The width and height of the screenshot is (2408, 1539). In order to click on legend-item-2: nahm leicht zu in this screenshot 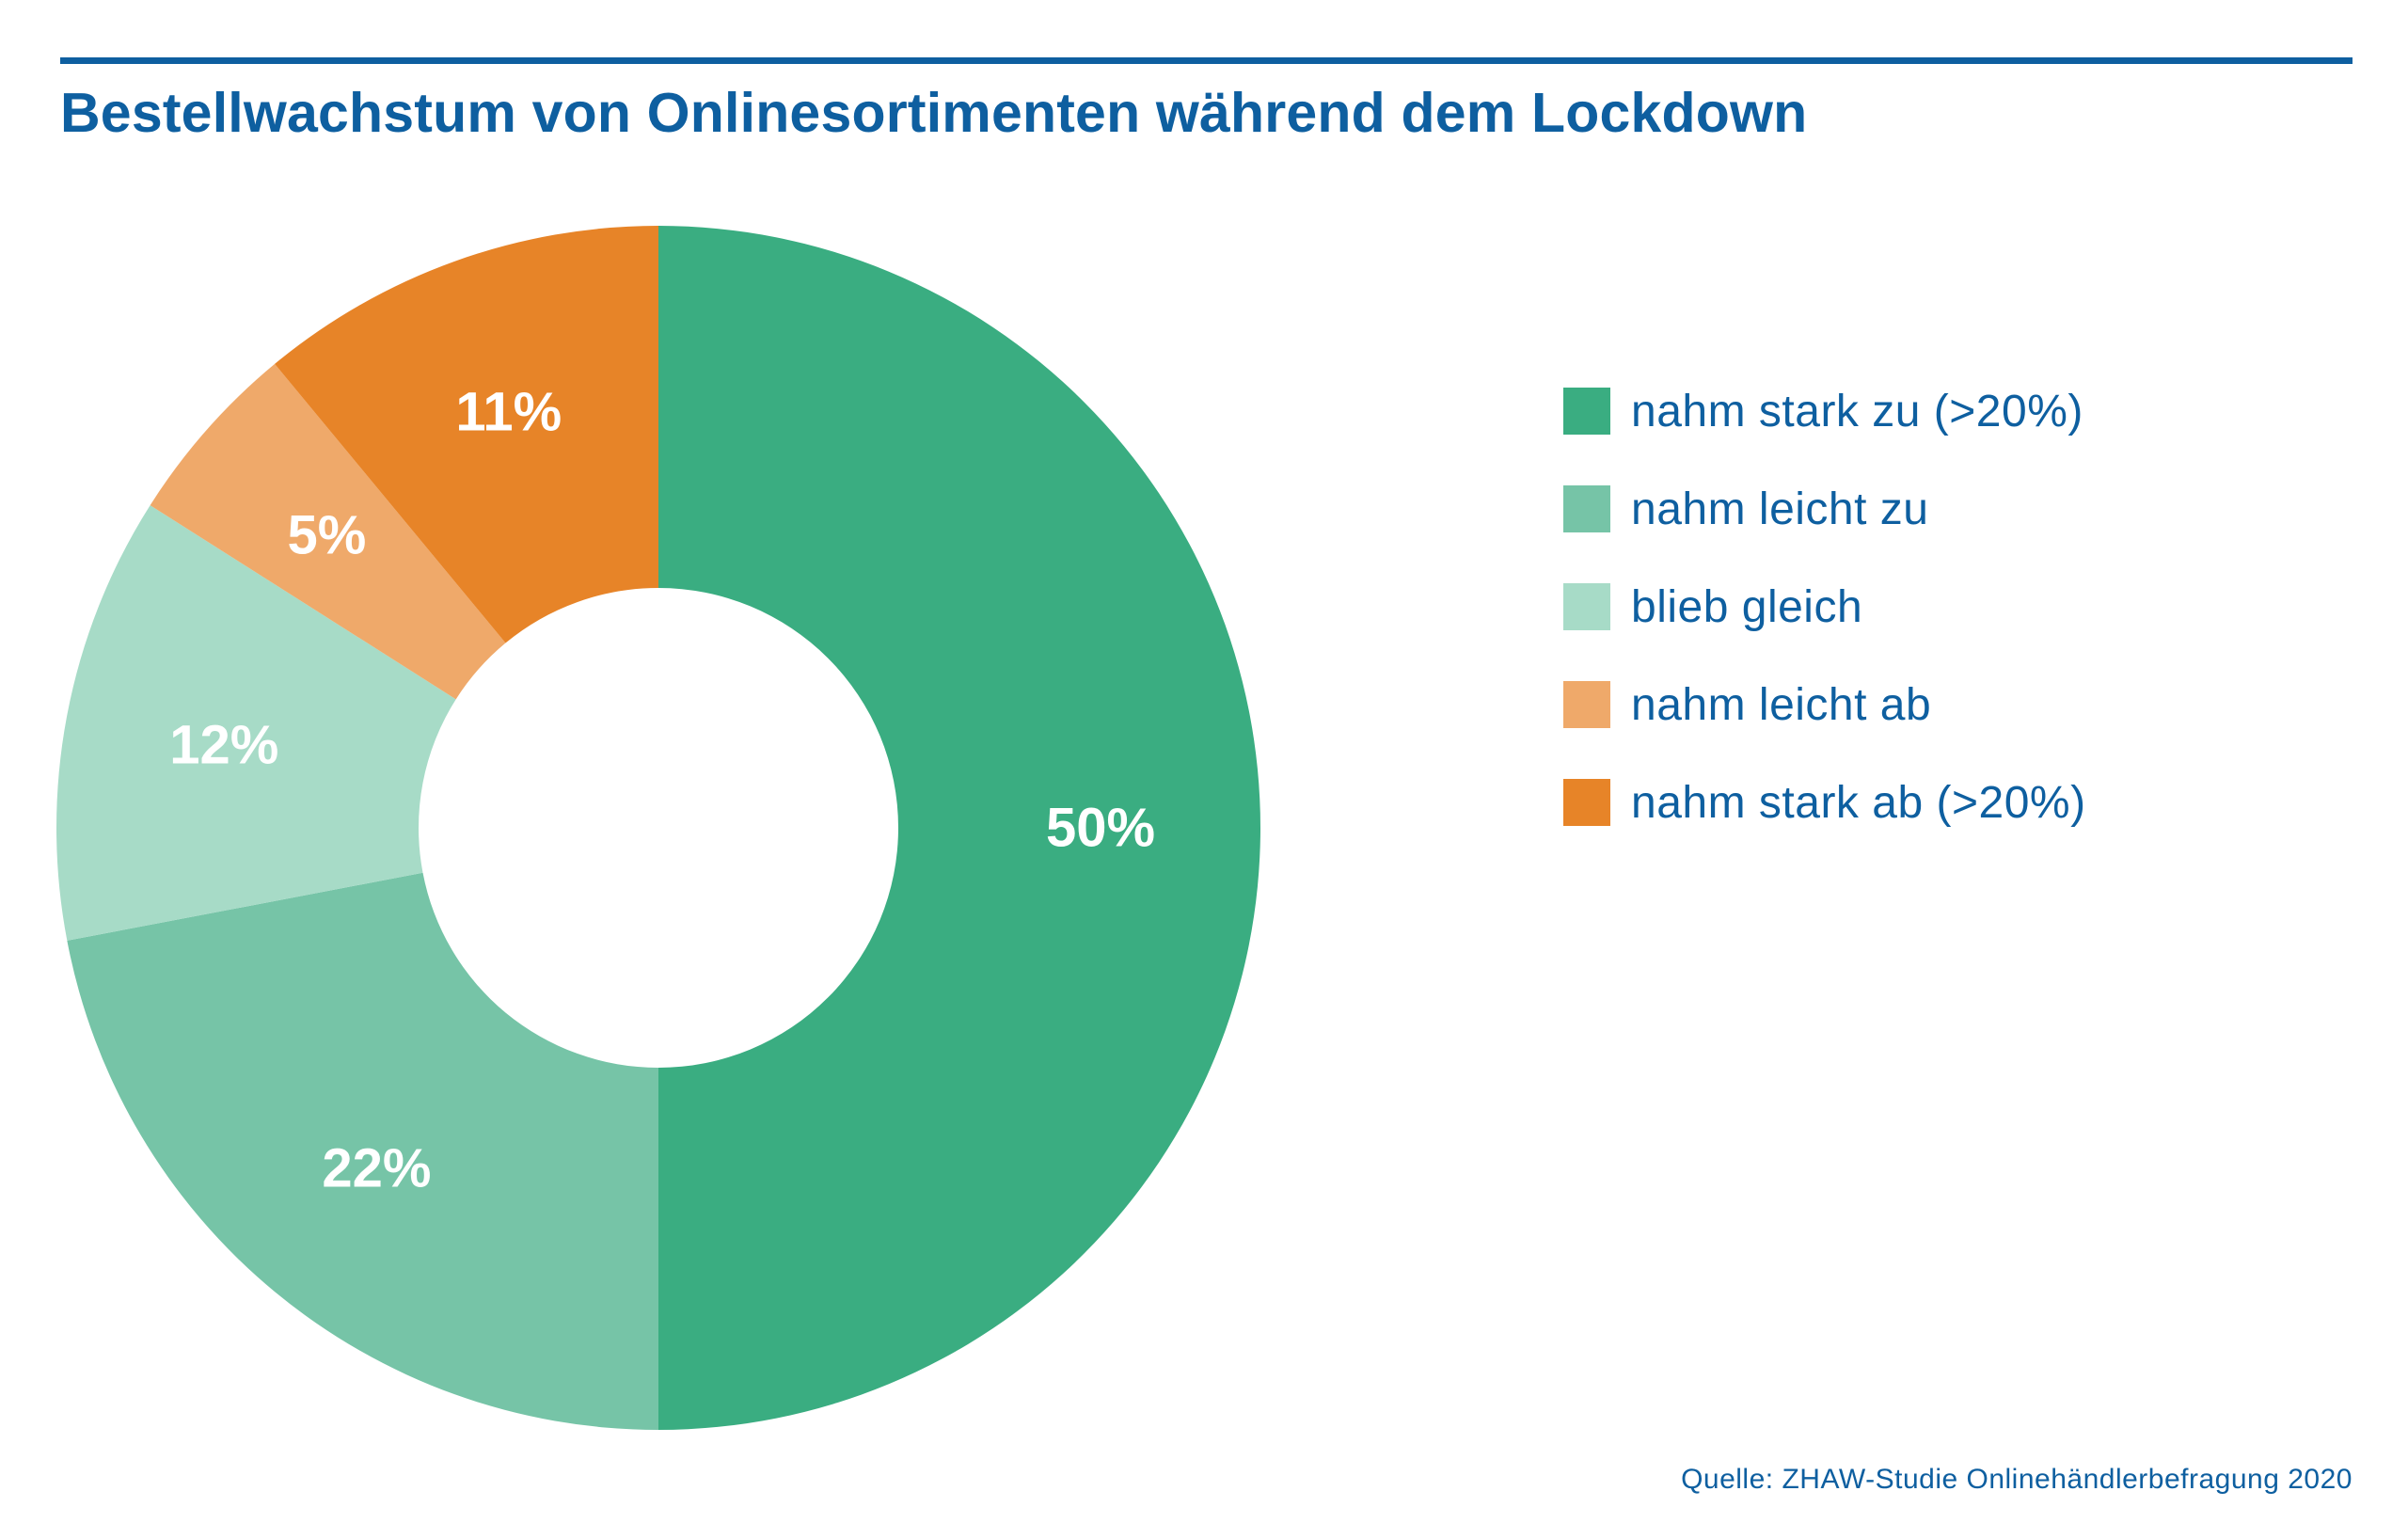, I will do `click(1825, 509)`.